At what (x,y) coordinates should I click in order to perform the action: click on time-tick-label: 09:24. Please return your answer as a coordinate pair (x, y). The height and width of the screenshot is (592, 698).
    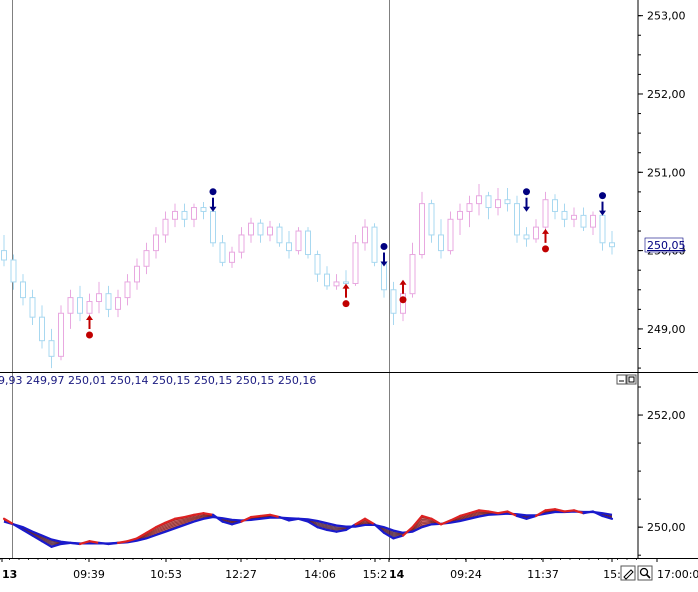
    Looking at the image, I should click on (466, 574).